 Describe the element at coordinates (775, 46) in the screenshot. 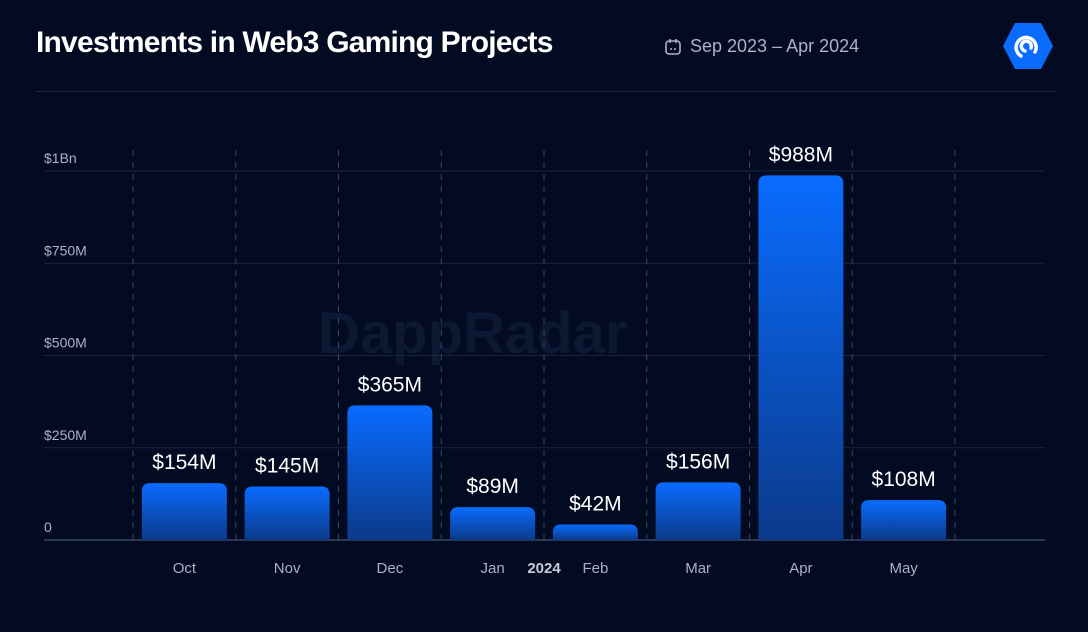

I see `date-range-text: Sep 2023 – Apr 2024` at that location.